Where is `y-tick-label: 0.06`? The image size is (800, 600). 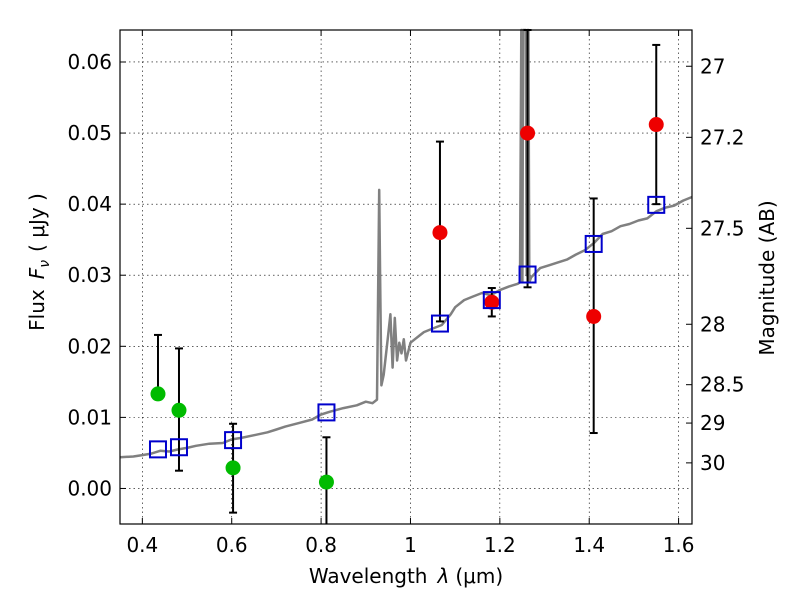 y-tick-label: 0.06 is located at coordinates (89, 62).